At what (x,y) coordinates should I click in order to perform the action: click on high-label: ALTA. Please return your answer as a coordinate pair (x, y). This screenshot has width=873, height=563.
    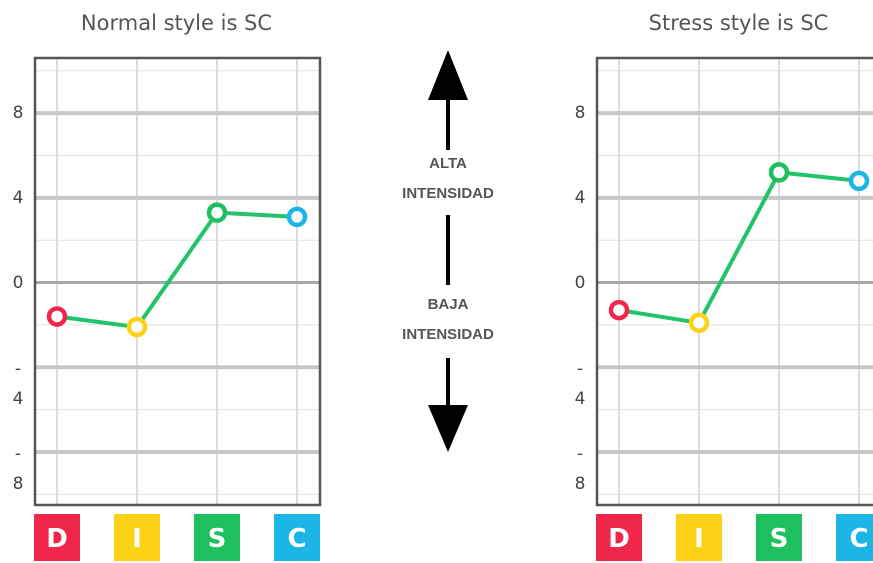
    Looking at the image, I should click on (448, 163).